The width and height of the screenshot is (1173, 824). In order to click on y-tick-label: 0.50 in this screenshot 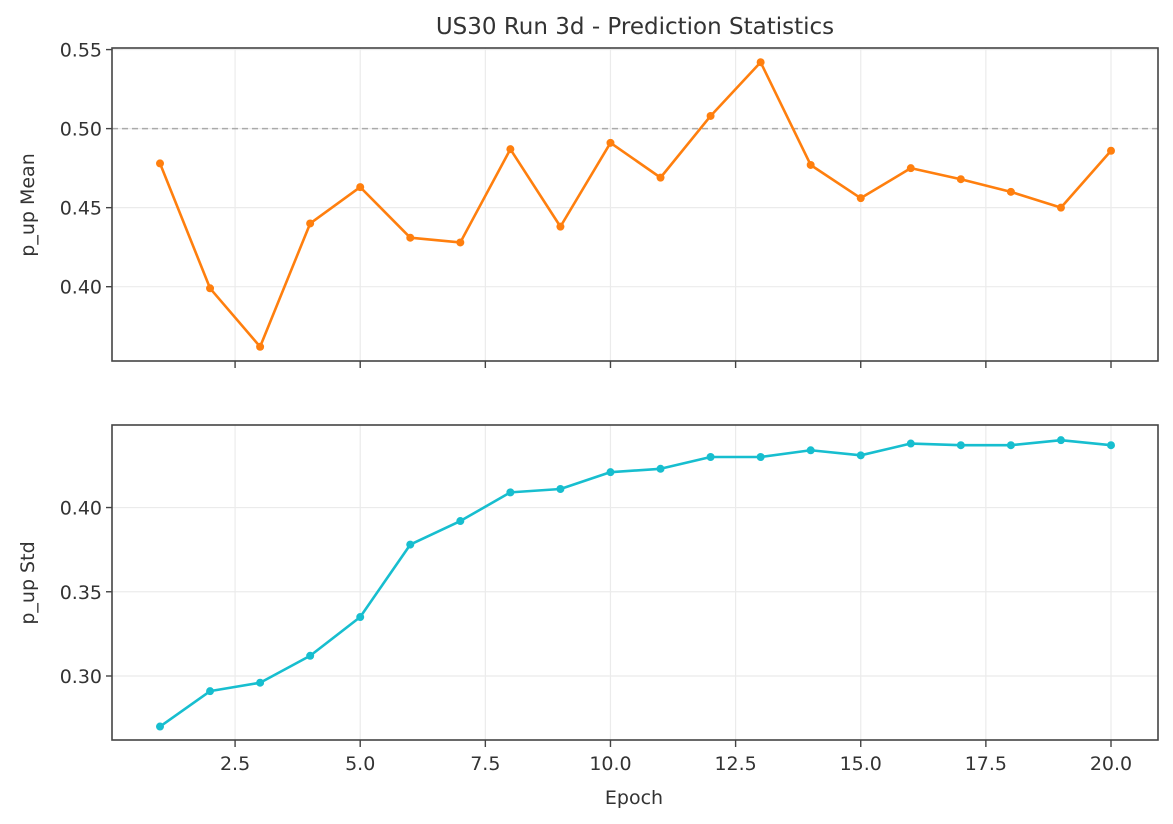, I will do `click(81, 130)`.